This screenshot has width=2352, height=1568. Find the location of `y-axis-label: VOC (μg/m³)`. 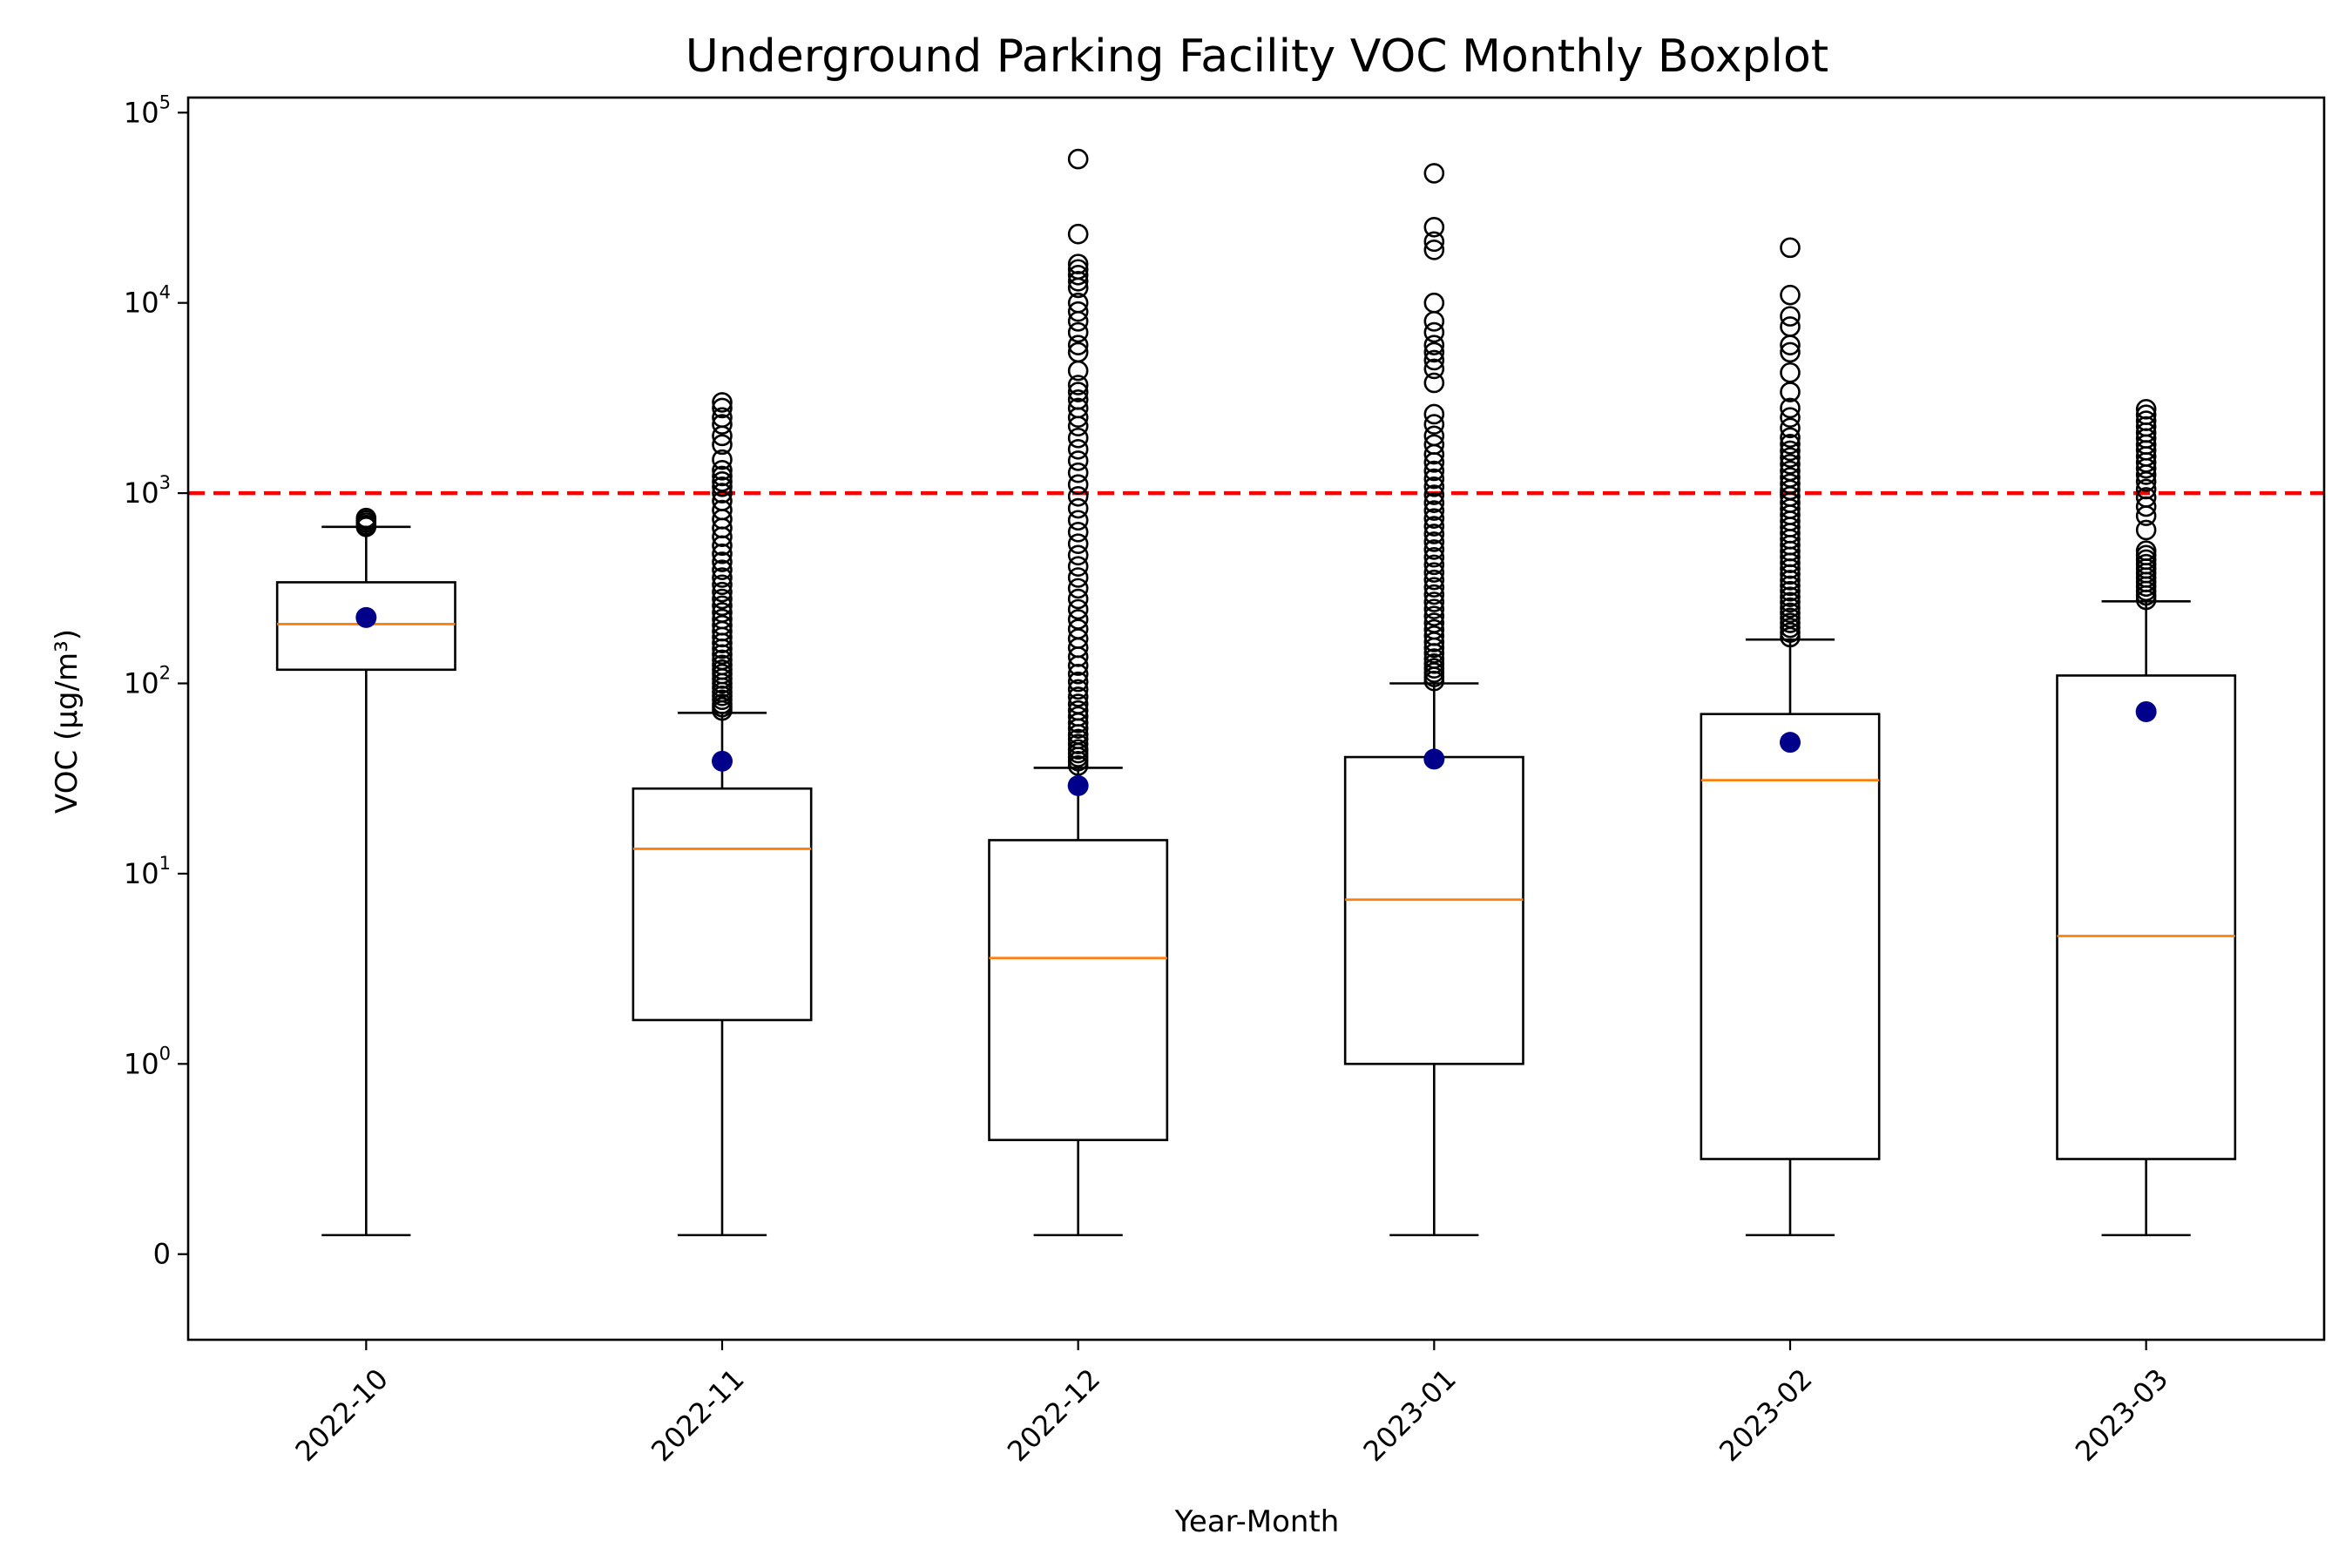

y-axis-label: VOC (μg/m³) is located at coordinates (67, 721).